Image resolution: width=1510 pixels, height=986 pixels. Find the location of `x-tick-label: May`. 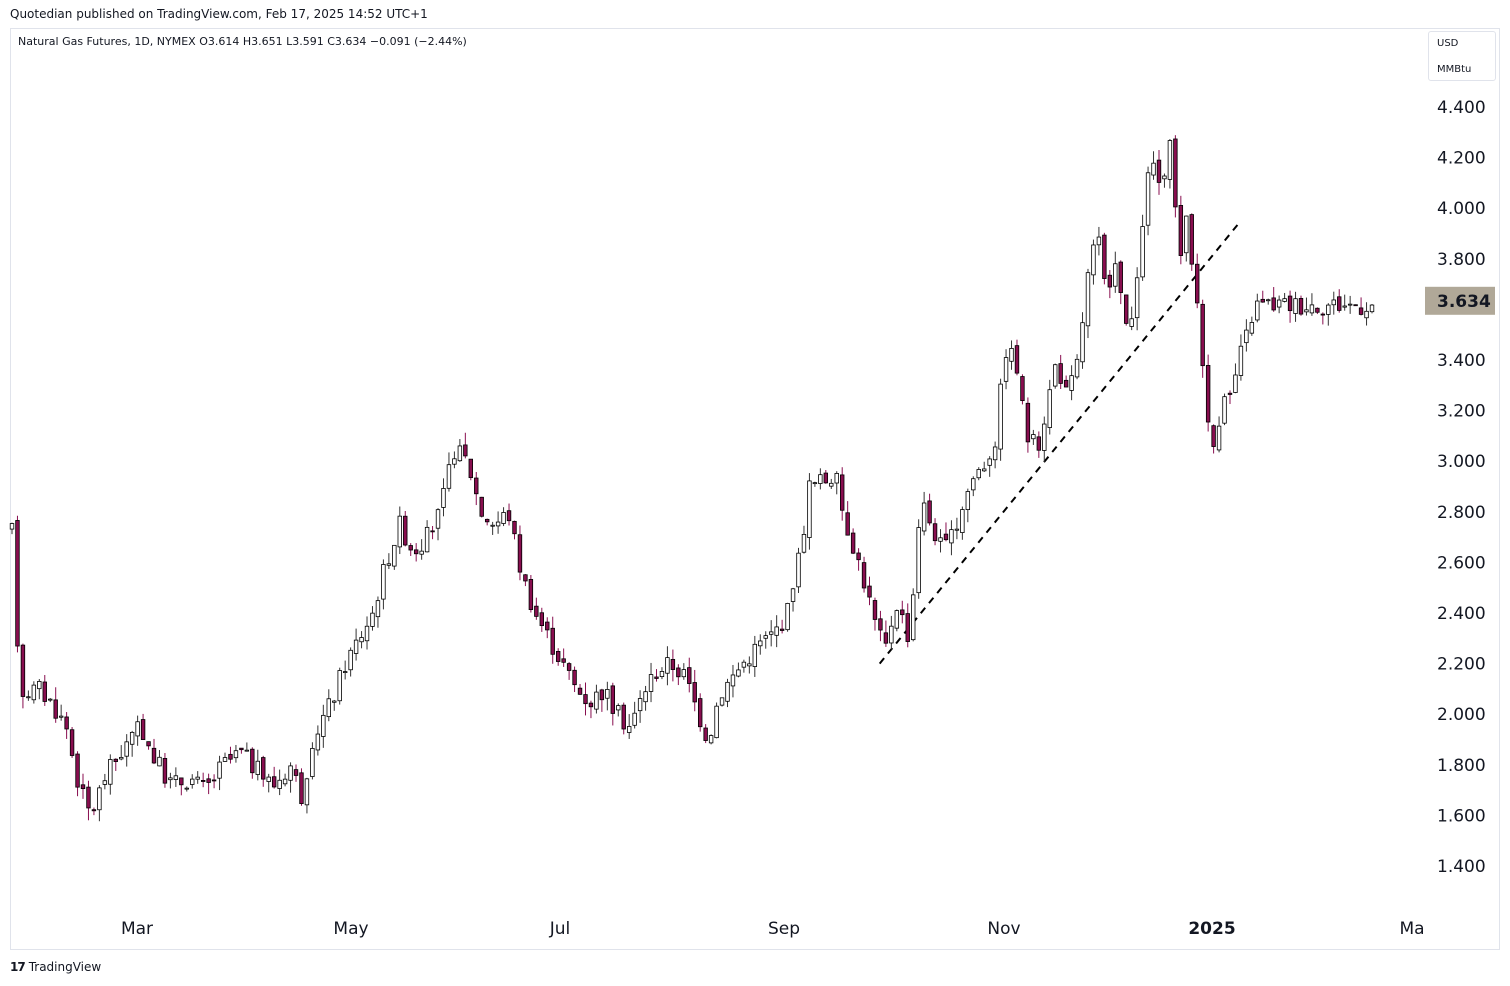

x-tick-label: May is located at coordinates (350, 929).